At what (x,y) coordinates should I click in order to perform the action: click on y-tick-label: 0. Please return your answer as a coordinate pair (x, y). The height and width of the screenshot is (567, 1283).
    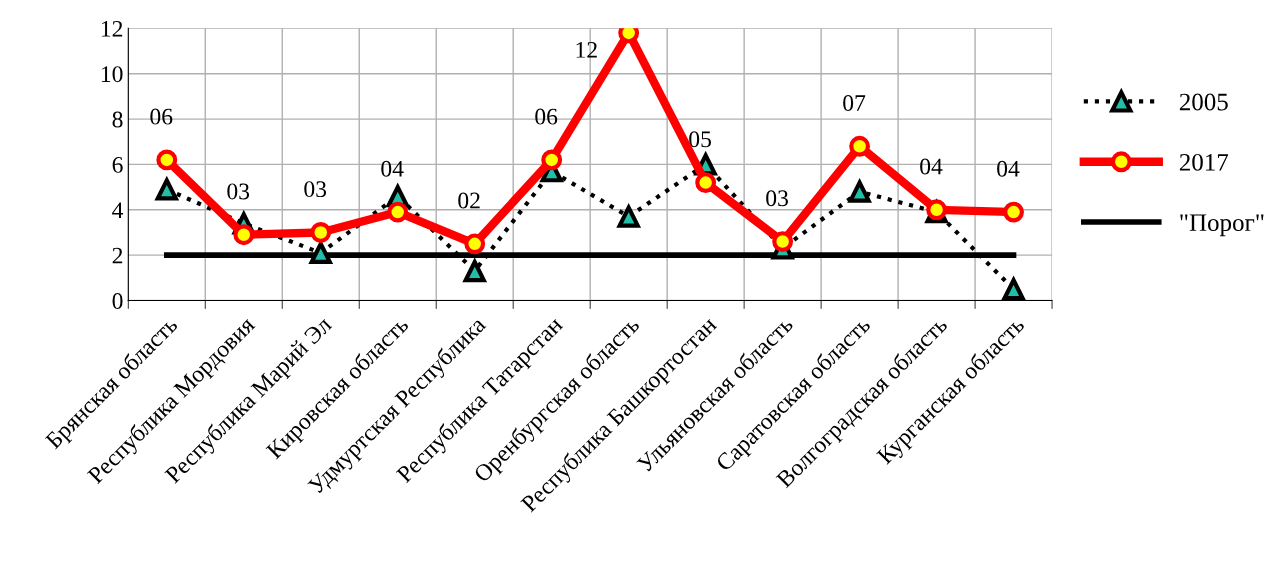
    Looking at the image, I should click on (117, 301).